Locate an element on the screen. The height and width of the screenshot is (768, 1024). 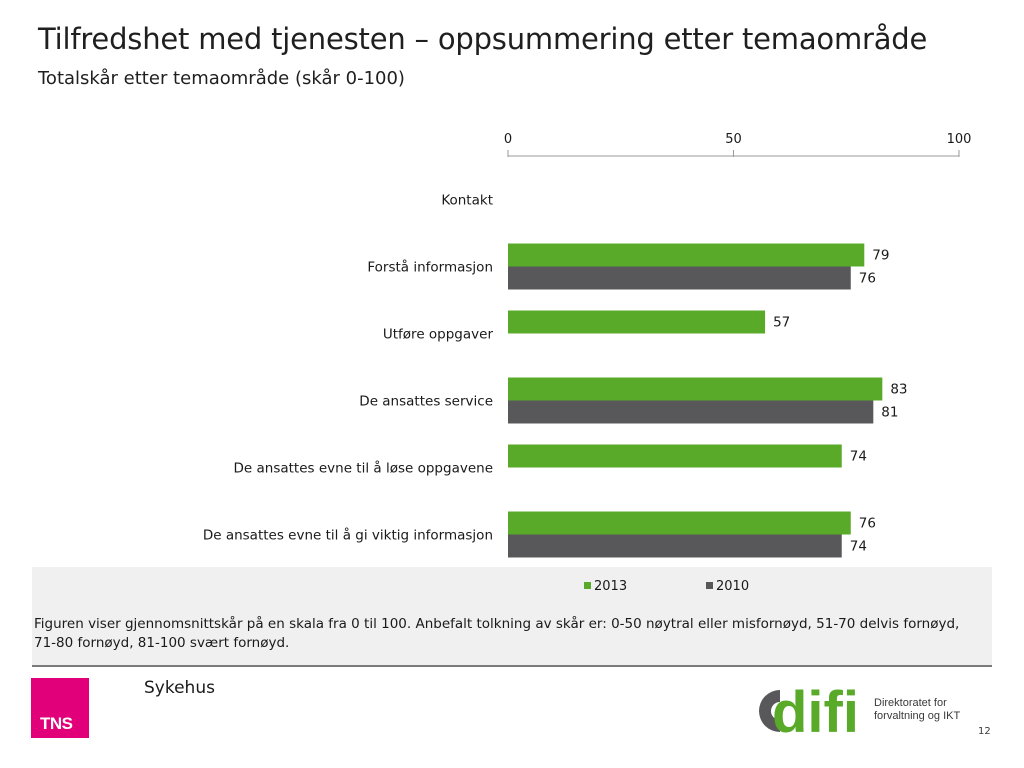
data-label-2010-1: 76 is located at coordinates (867, 279).